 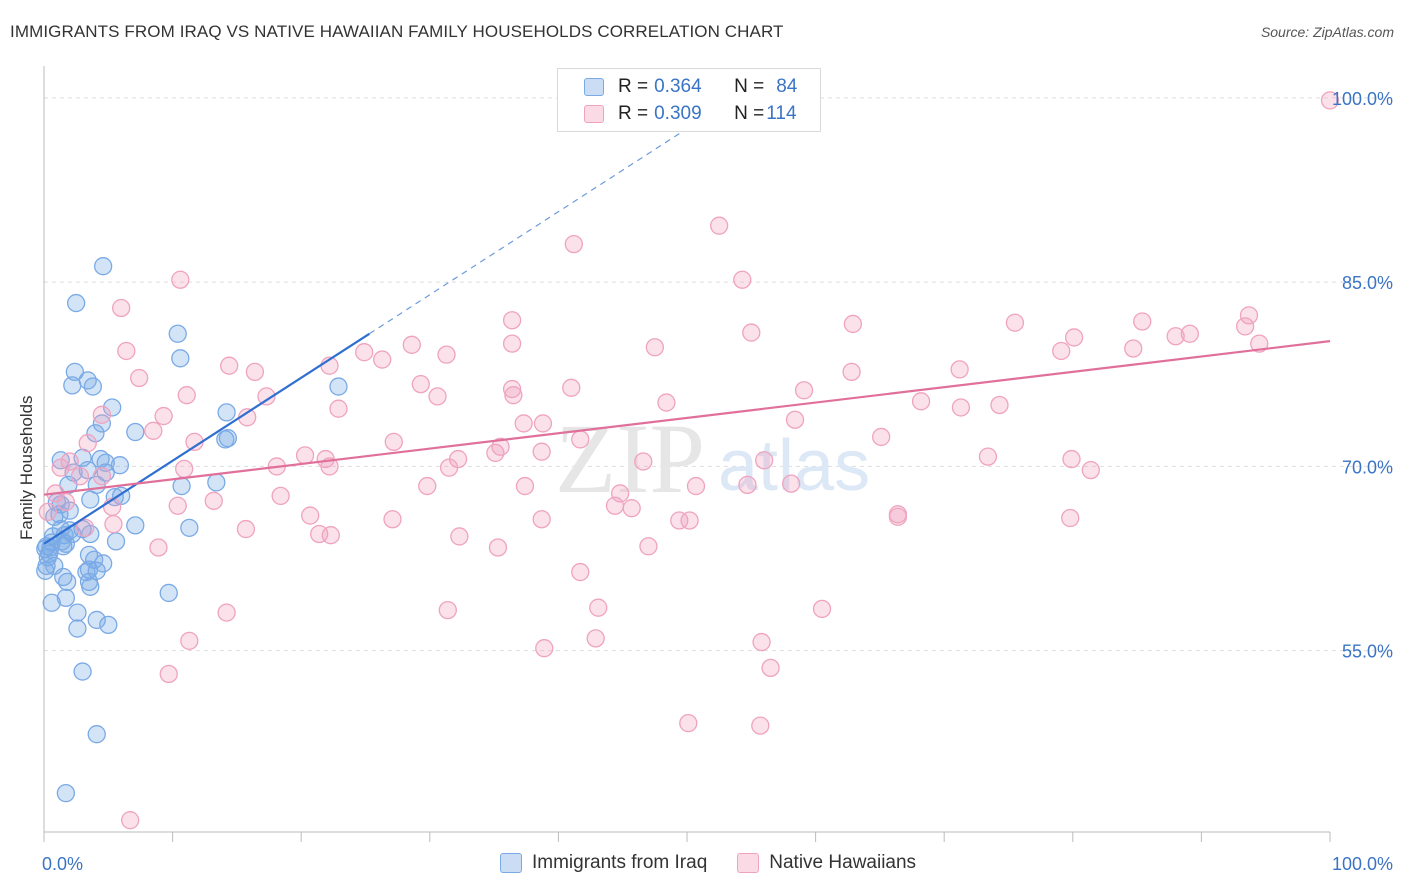 What do you see at coordinates (620, 862) in the screenshot?
I see `legend-label-iraq: Immigrants from Iraq` at bounding box center [620, 862].